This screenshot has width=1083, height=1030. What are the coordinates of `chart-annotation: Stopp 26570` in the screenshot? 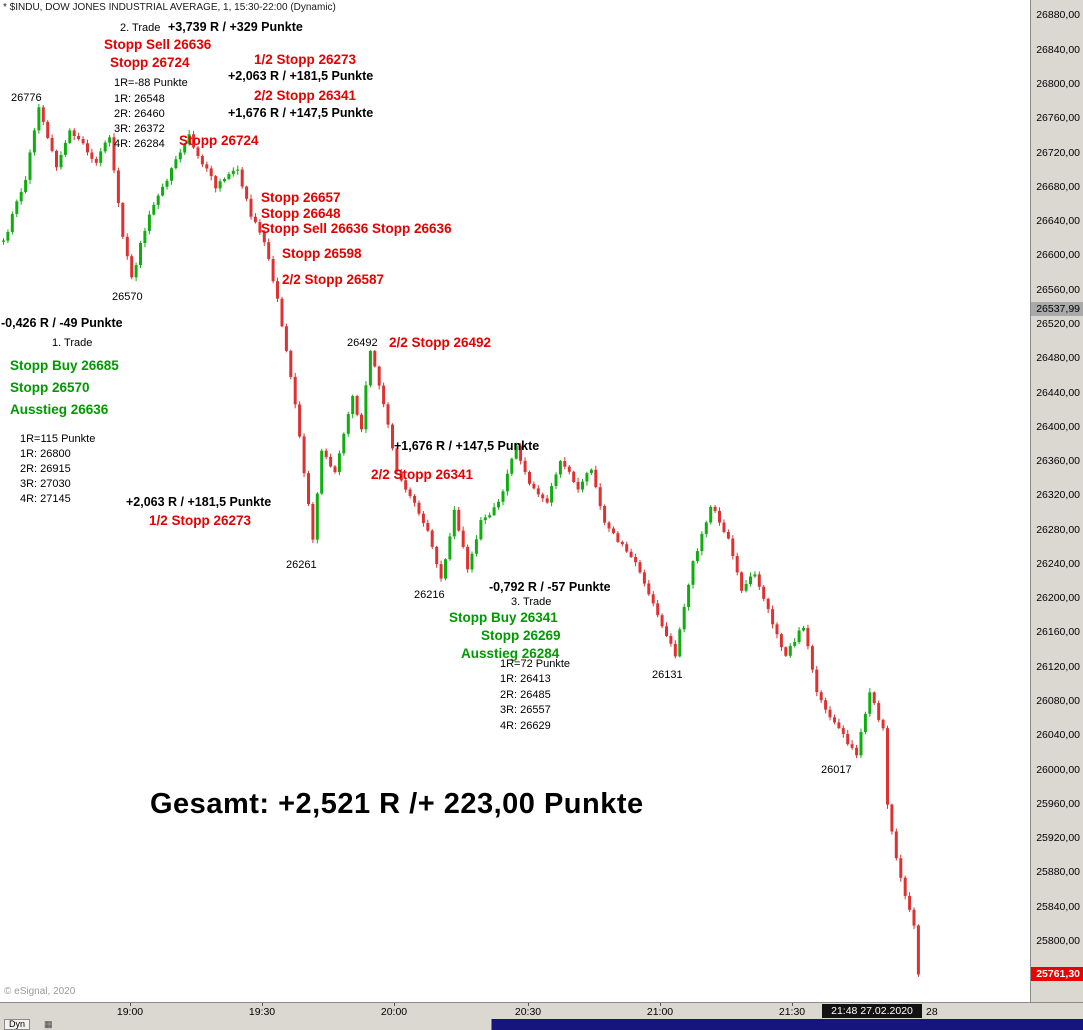 It's located at (50, 387).